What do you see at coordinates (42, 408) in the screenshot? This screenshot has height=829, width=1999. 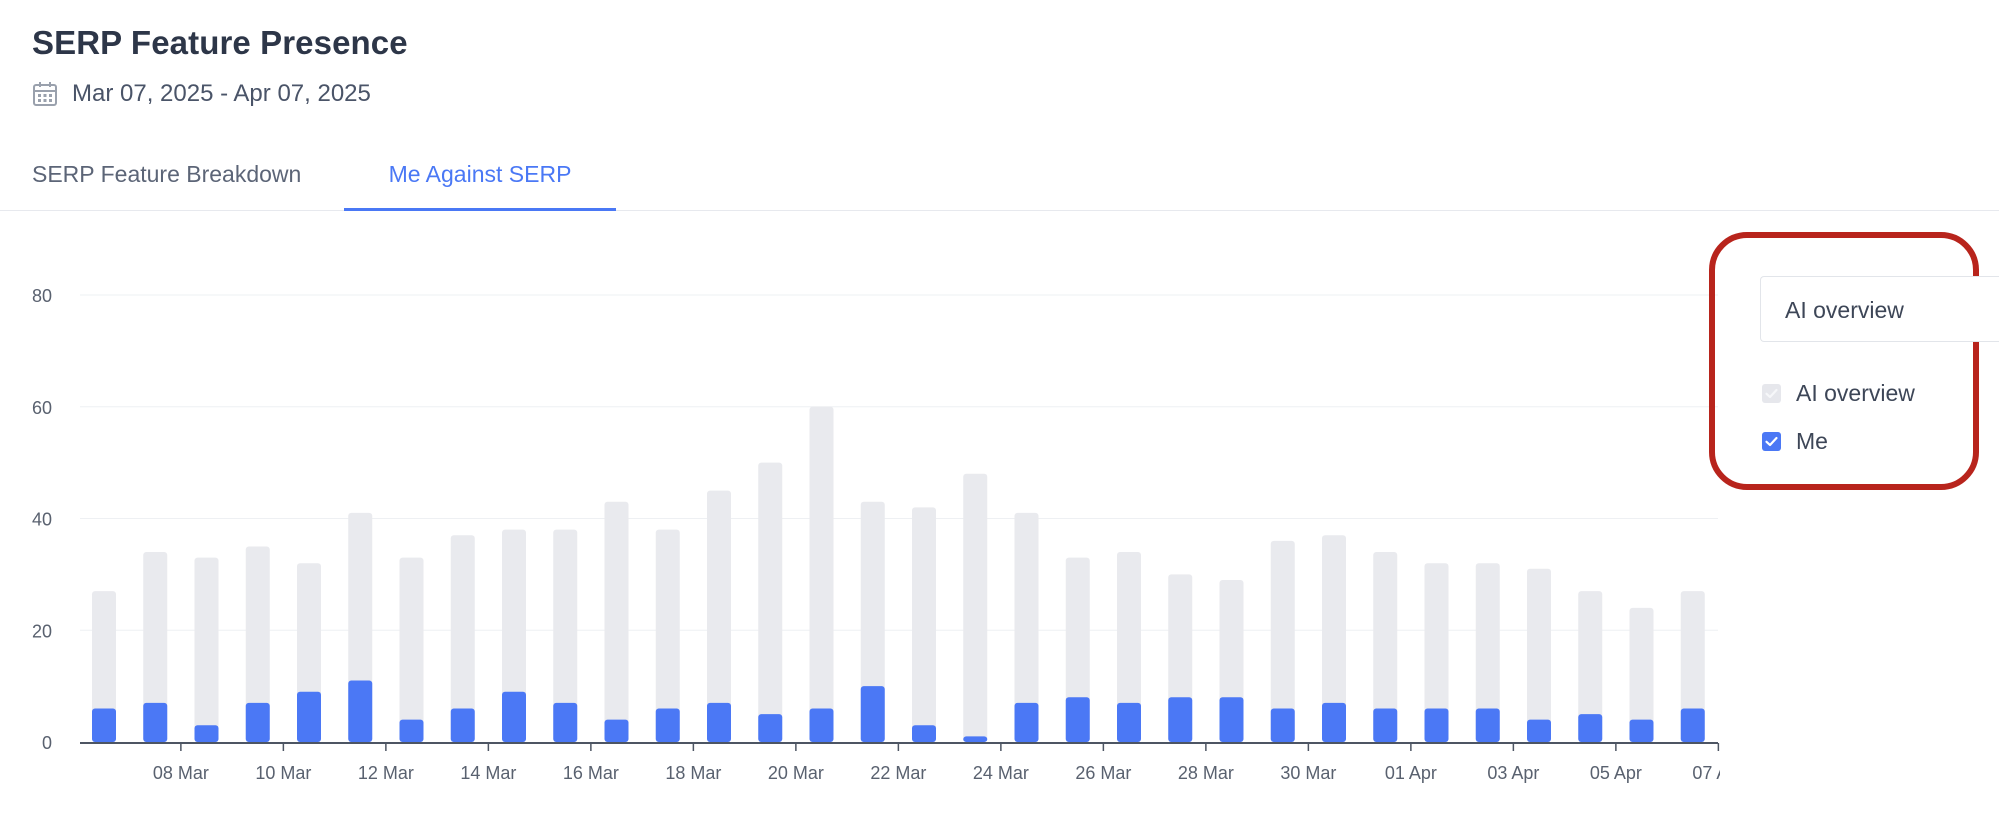 I see `y-tick-label: 60` at bounding box center [42, 408].